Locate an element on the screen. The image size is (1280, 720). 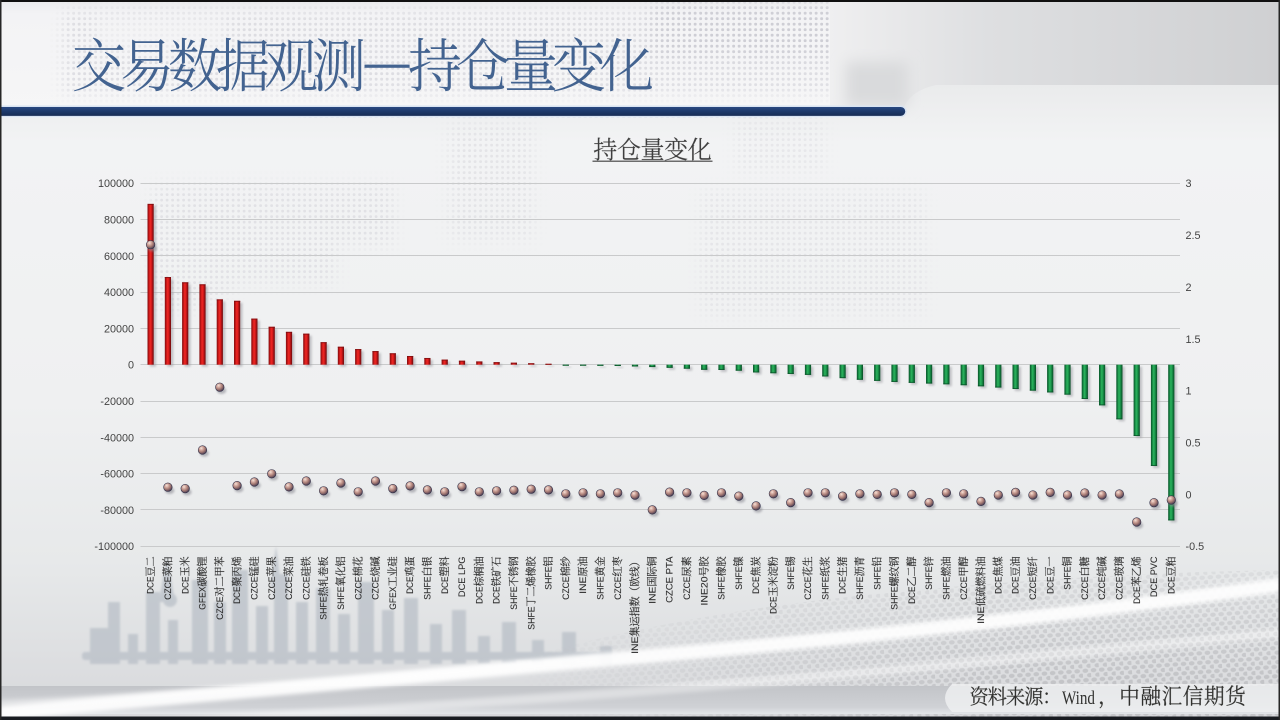
svg-text: -60000 is located at coordinates (117, 475).